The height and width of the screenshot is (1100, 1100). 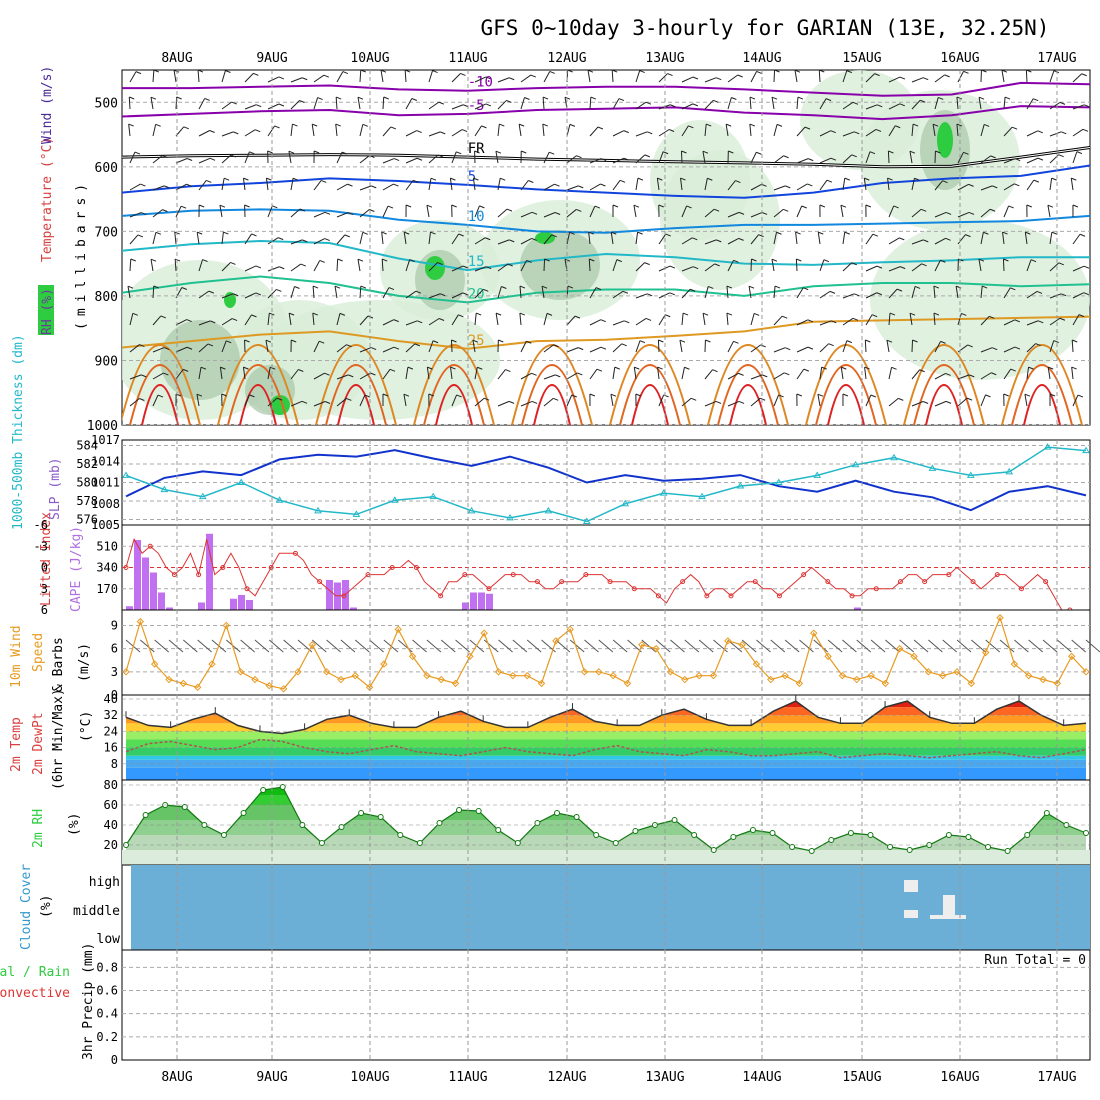 What do you see at coordinates (44, 568) in the screenshot?
I see `lifted-tick-label: 0` at bounding box center [44, 568].